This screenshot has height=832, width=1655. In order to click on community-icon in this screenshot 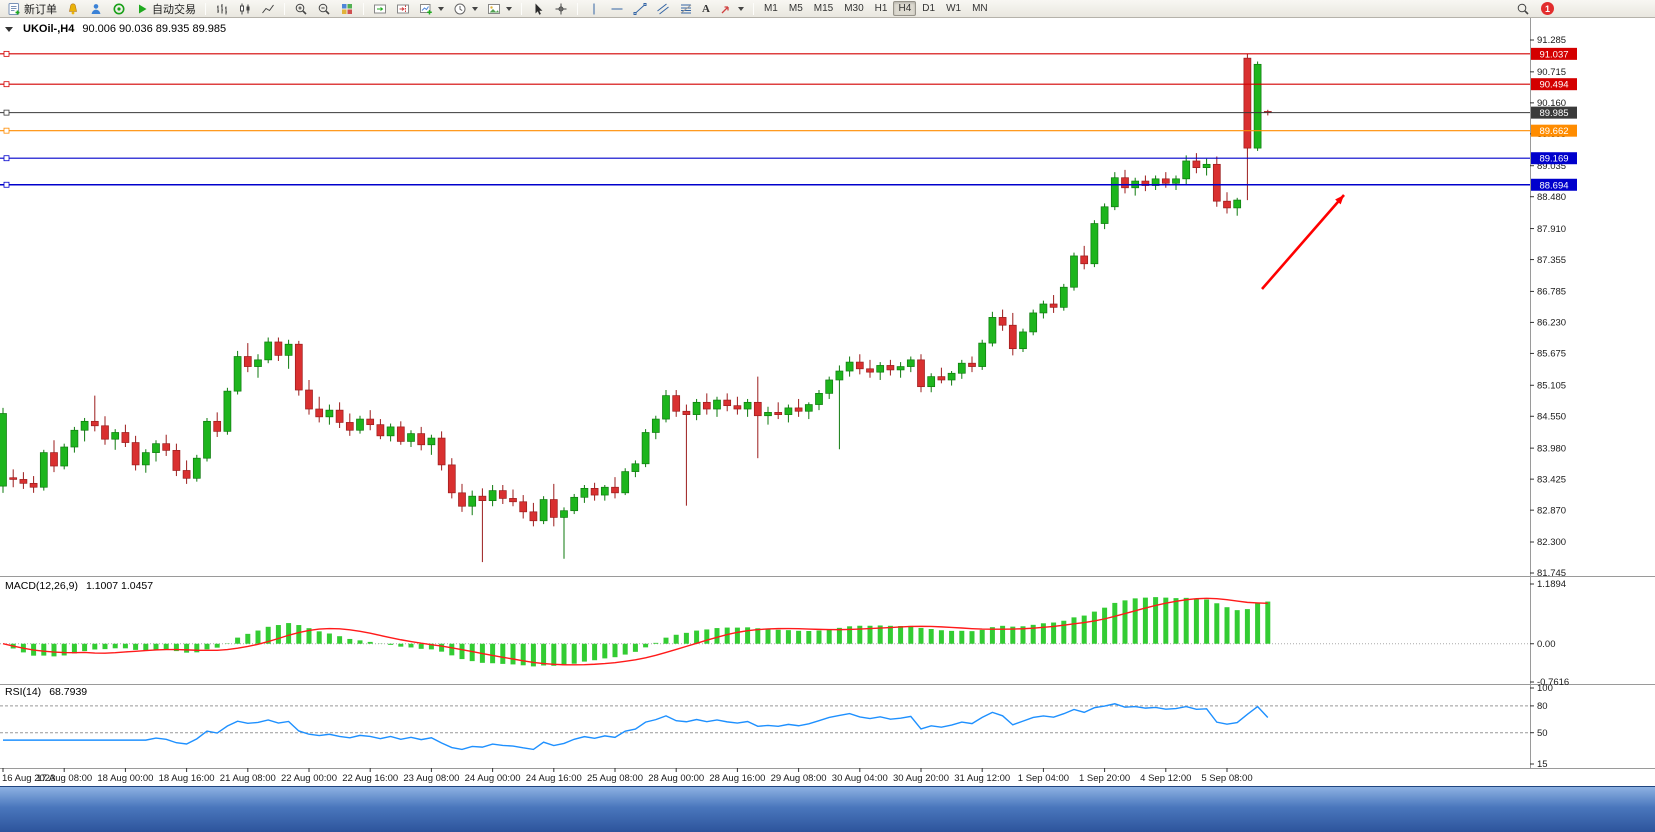, I will do `click(119, 8)`.